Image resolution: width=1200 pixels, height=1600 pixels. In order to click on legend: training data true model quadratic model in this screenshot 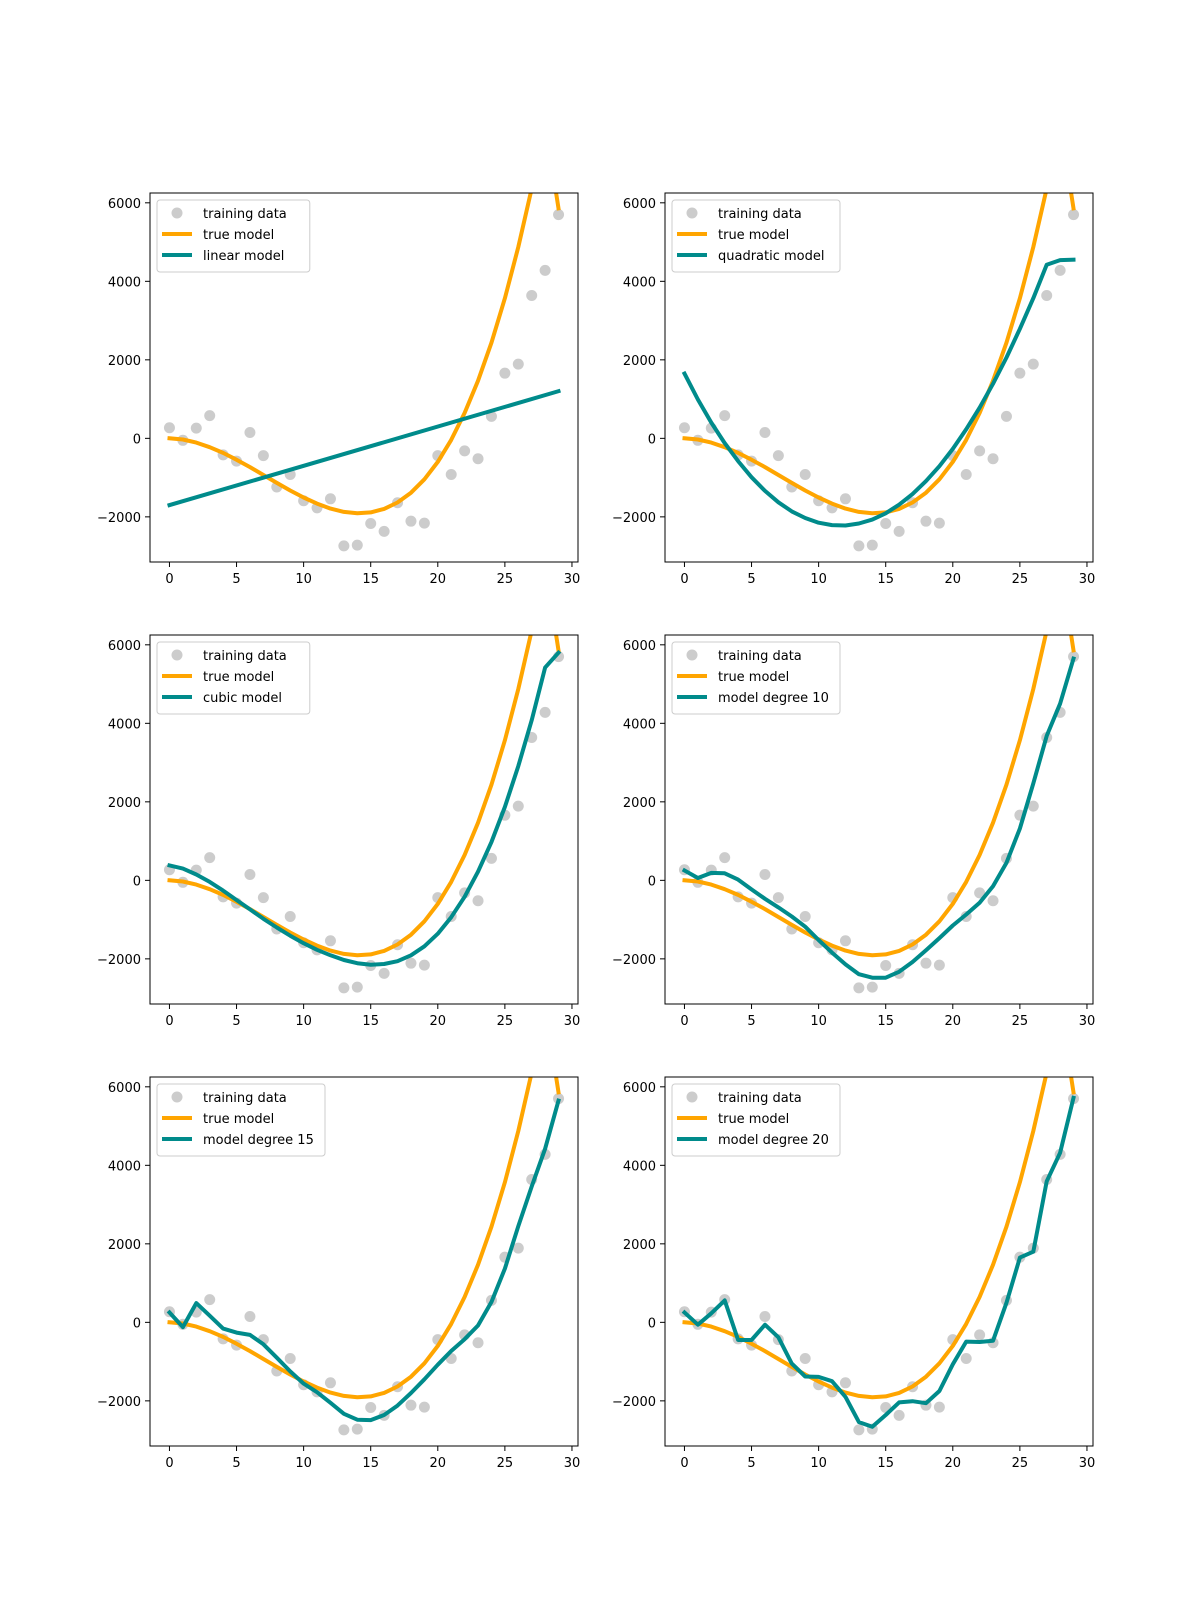, I will do `click(756, 236)`.